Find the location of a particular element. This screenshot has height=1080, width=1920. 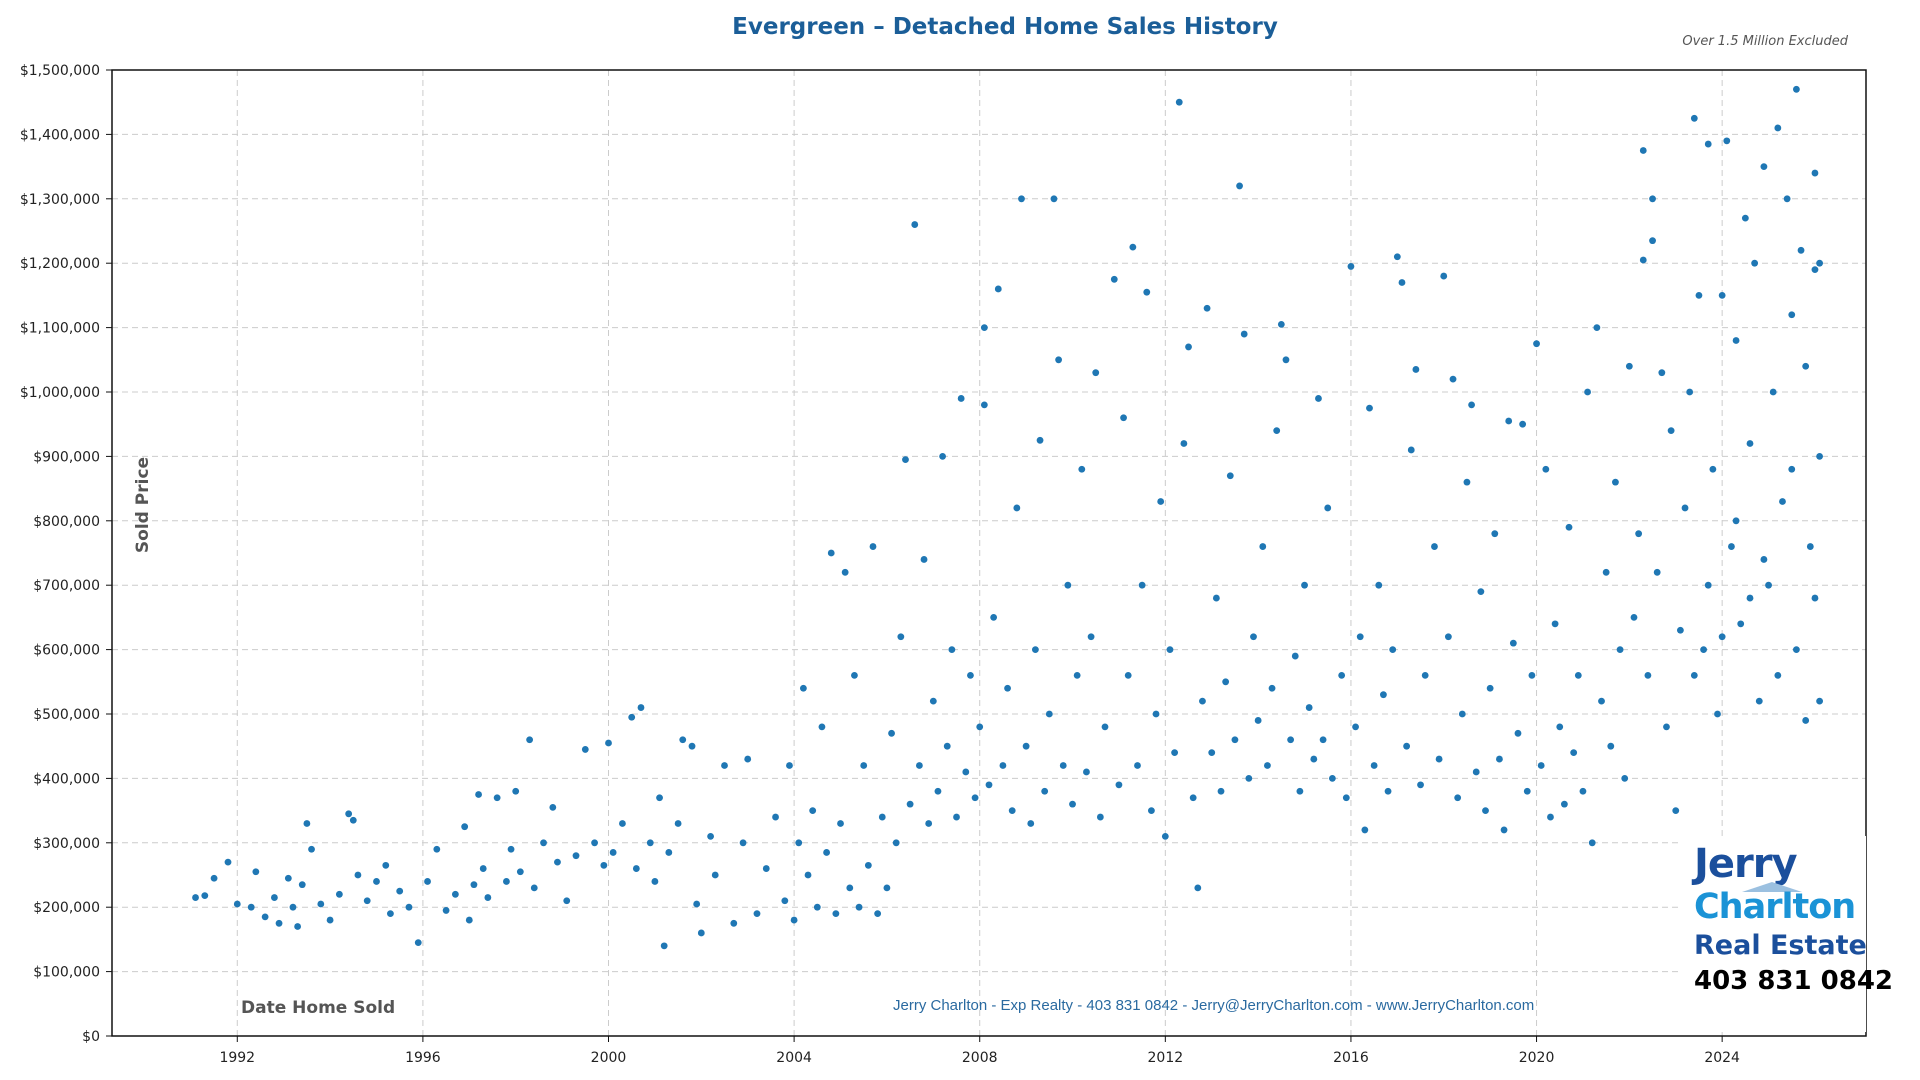

x-tick-label: 1996 is located at coordinates (423, 1058).